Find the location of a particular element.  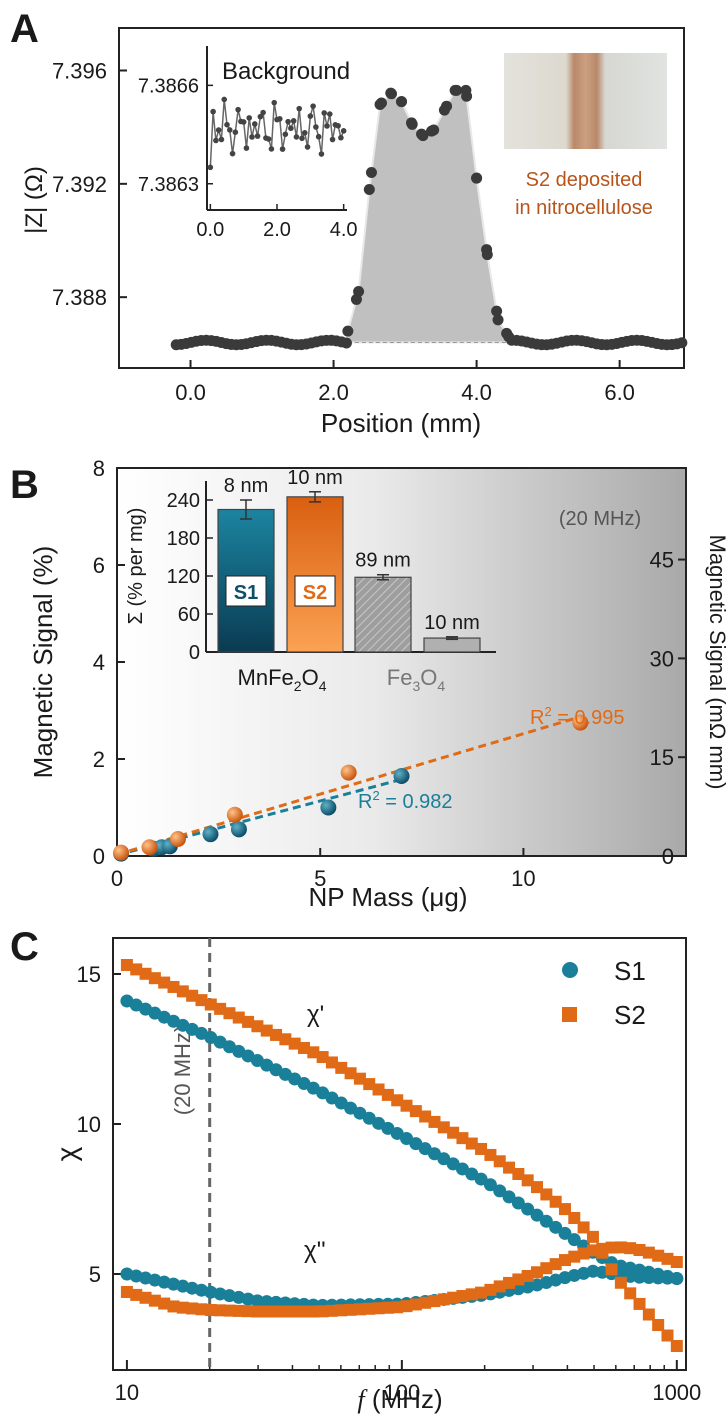

b-right-y-tick-label: 30 is located at coordinates (662, 658).